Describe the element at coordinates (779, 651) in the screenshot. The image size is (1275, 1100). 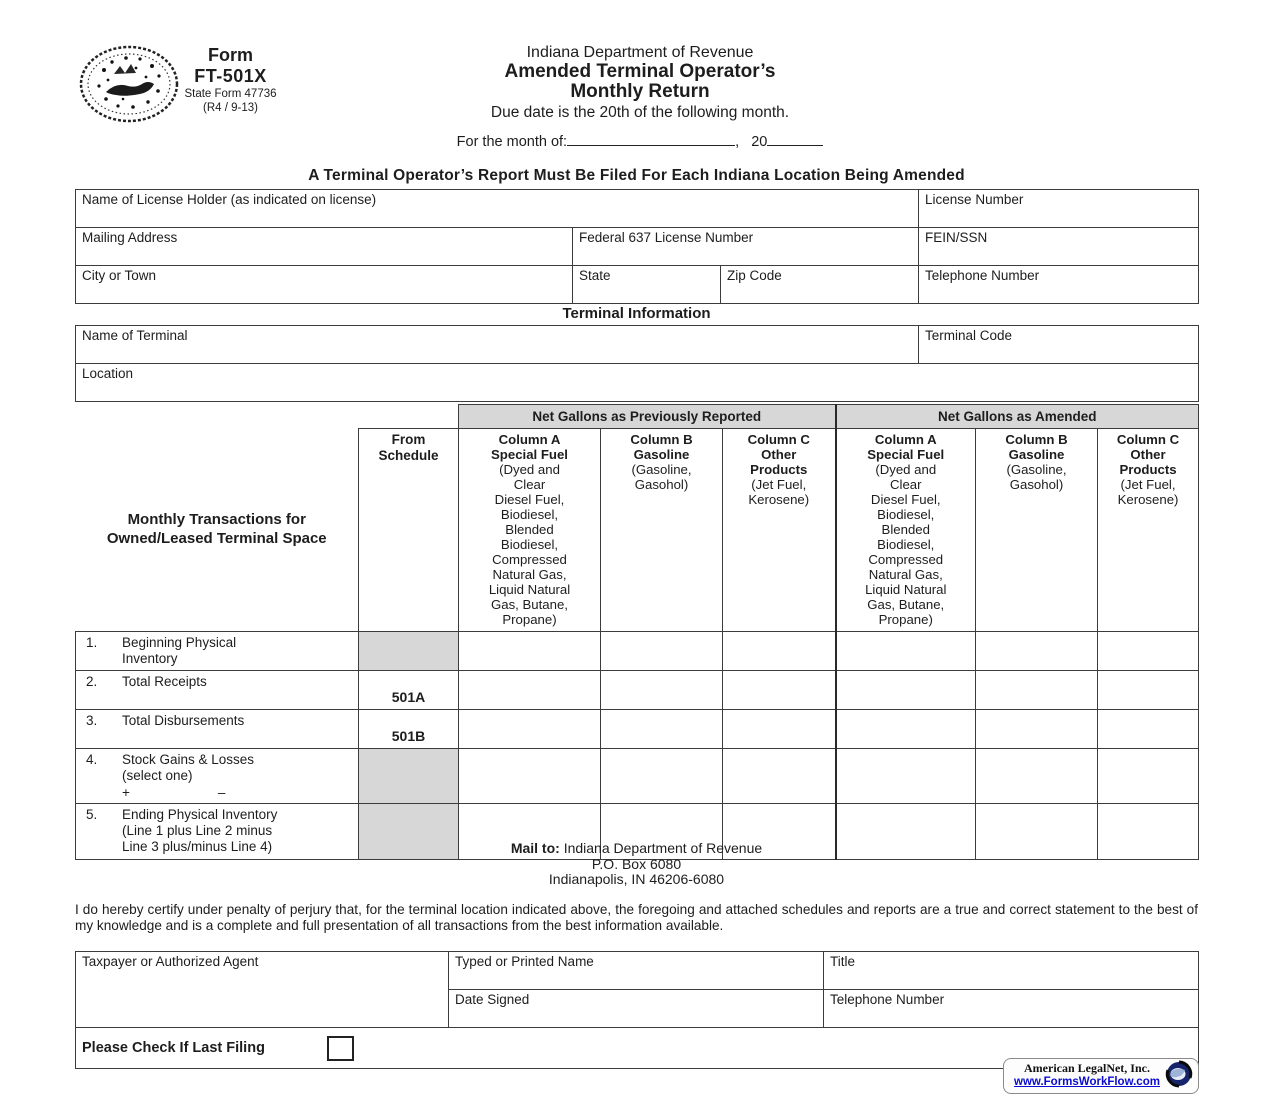
I see `line1-prev-col-c-cell` at that location.